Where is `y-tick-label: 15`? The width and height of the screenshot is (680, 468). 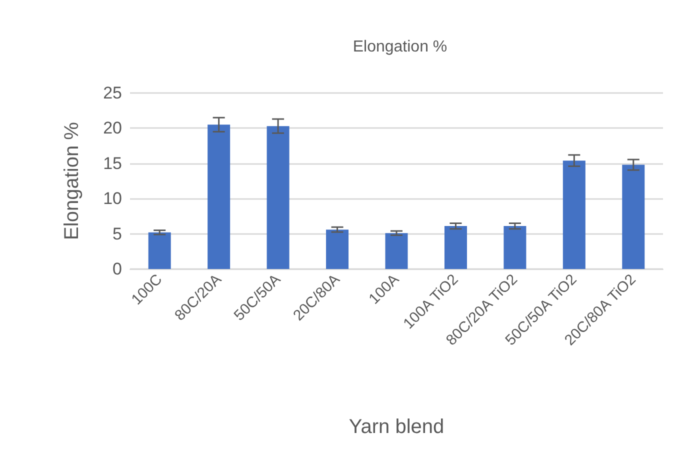
y-tick-label: 15 is located at coordinates (112, 163).